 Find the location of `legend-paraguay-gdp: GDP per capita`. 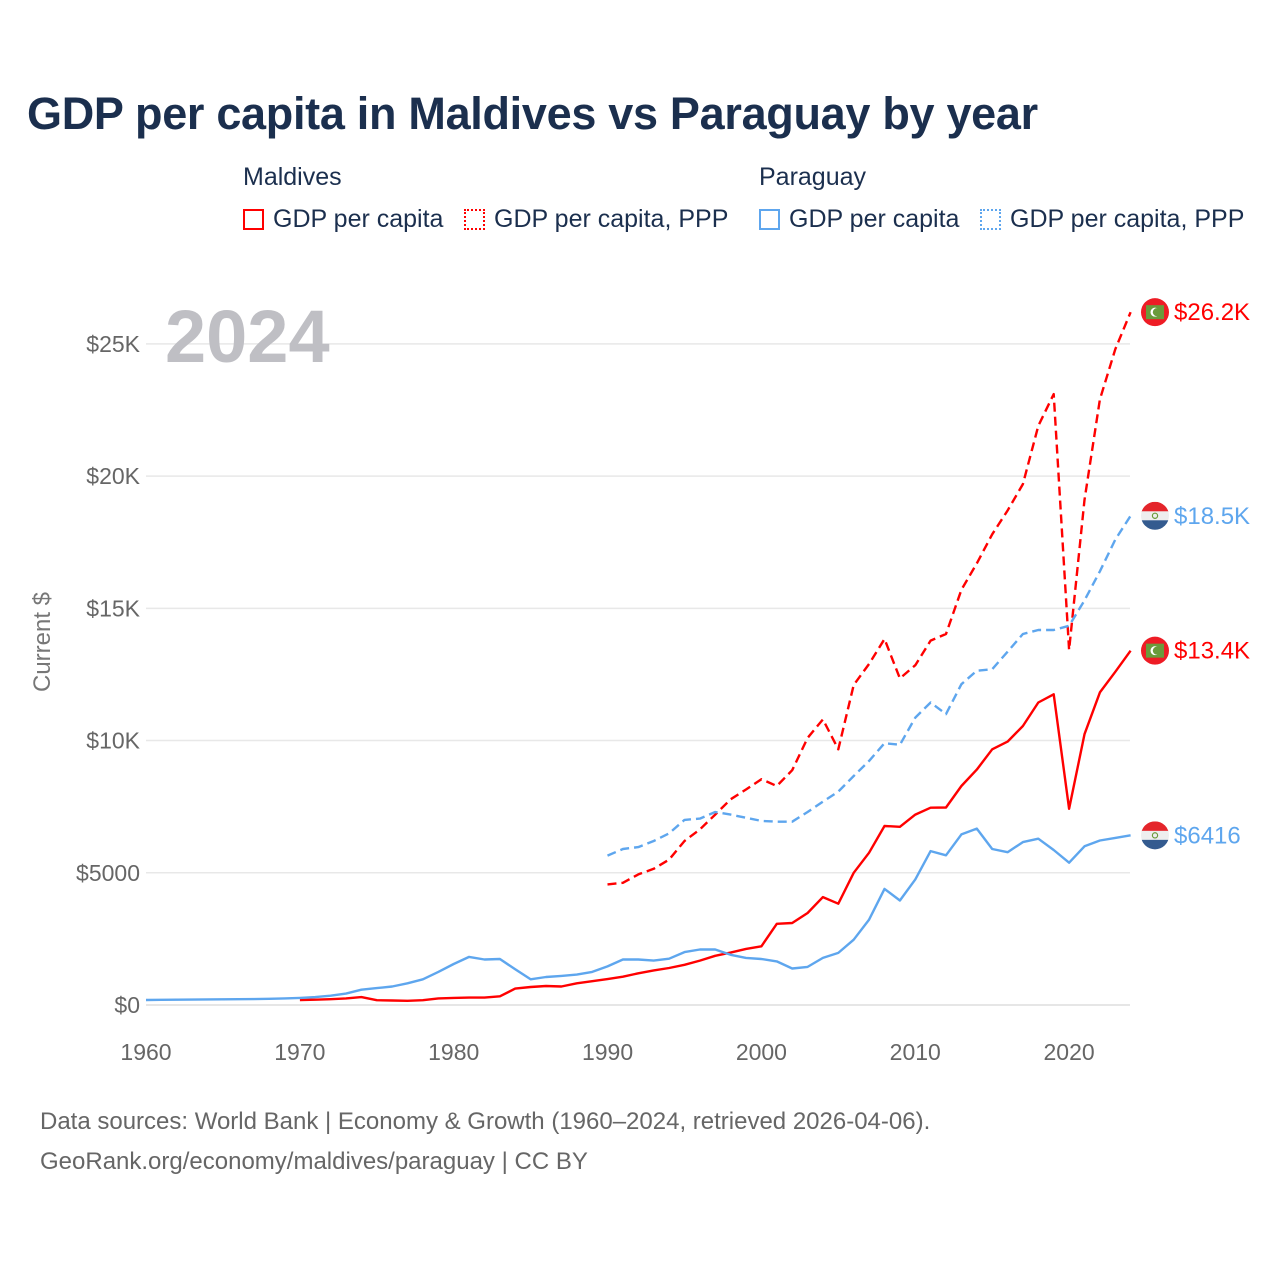

legend-paraguay-gdp: GDP per capita is located at coordinates (859, 219).